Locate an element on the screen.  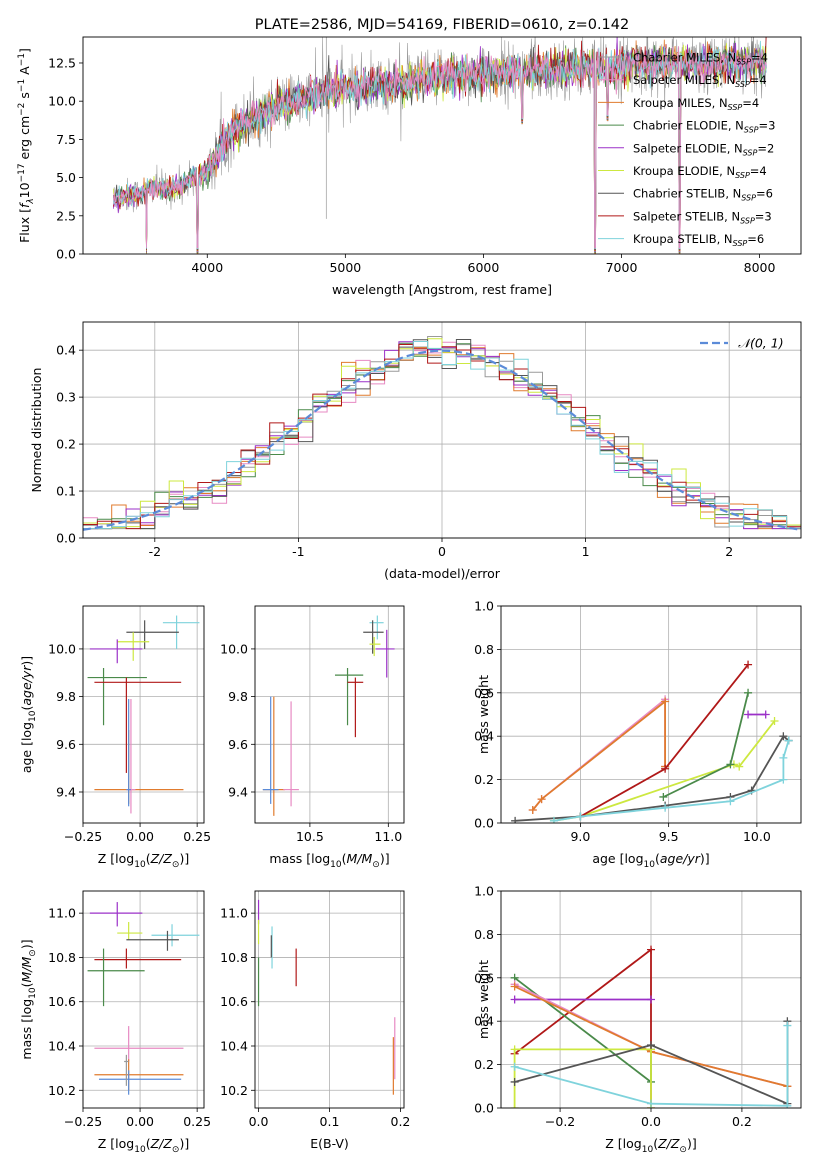
x-tick-label: 7000 is located at coordinates (622, 267).